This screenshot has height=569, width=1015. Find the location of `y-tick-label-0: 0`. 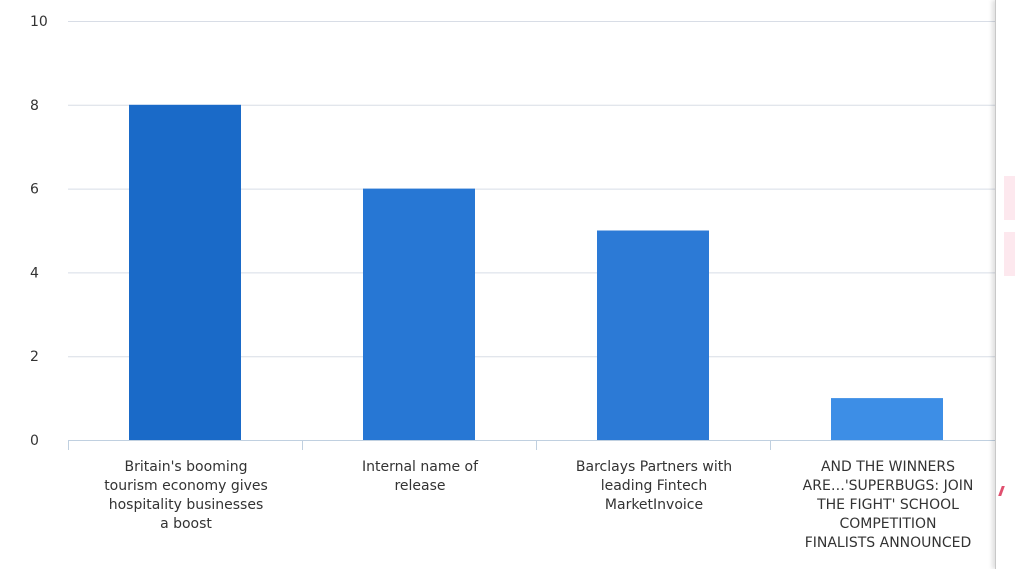

y-tick-label-0: 0 is located at coordinates (34, 441).